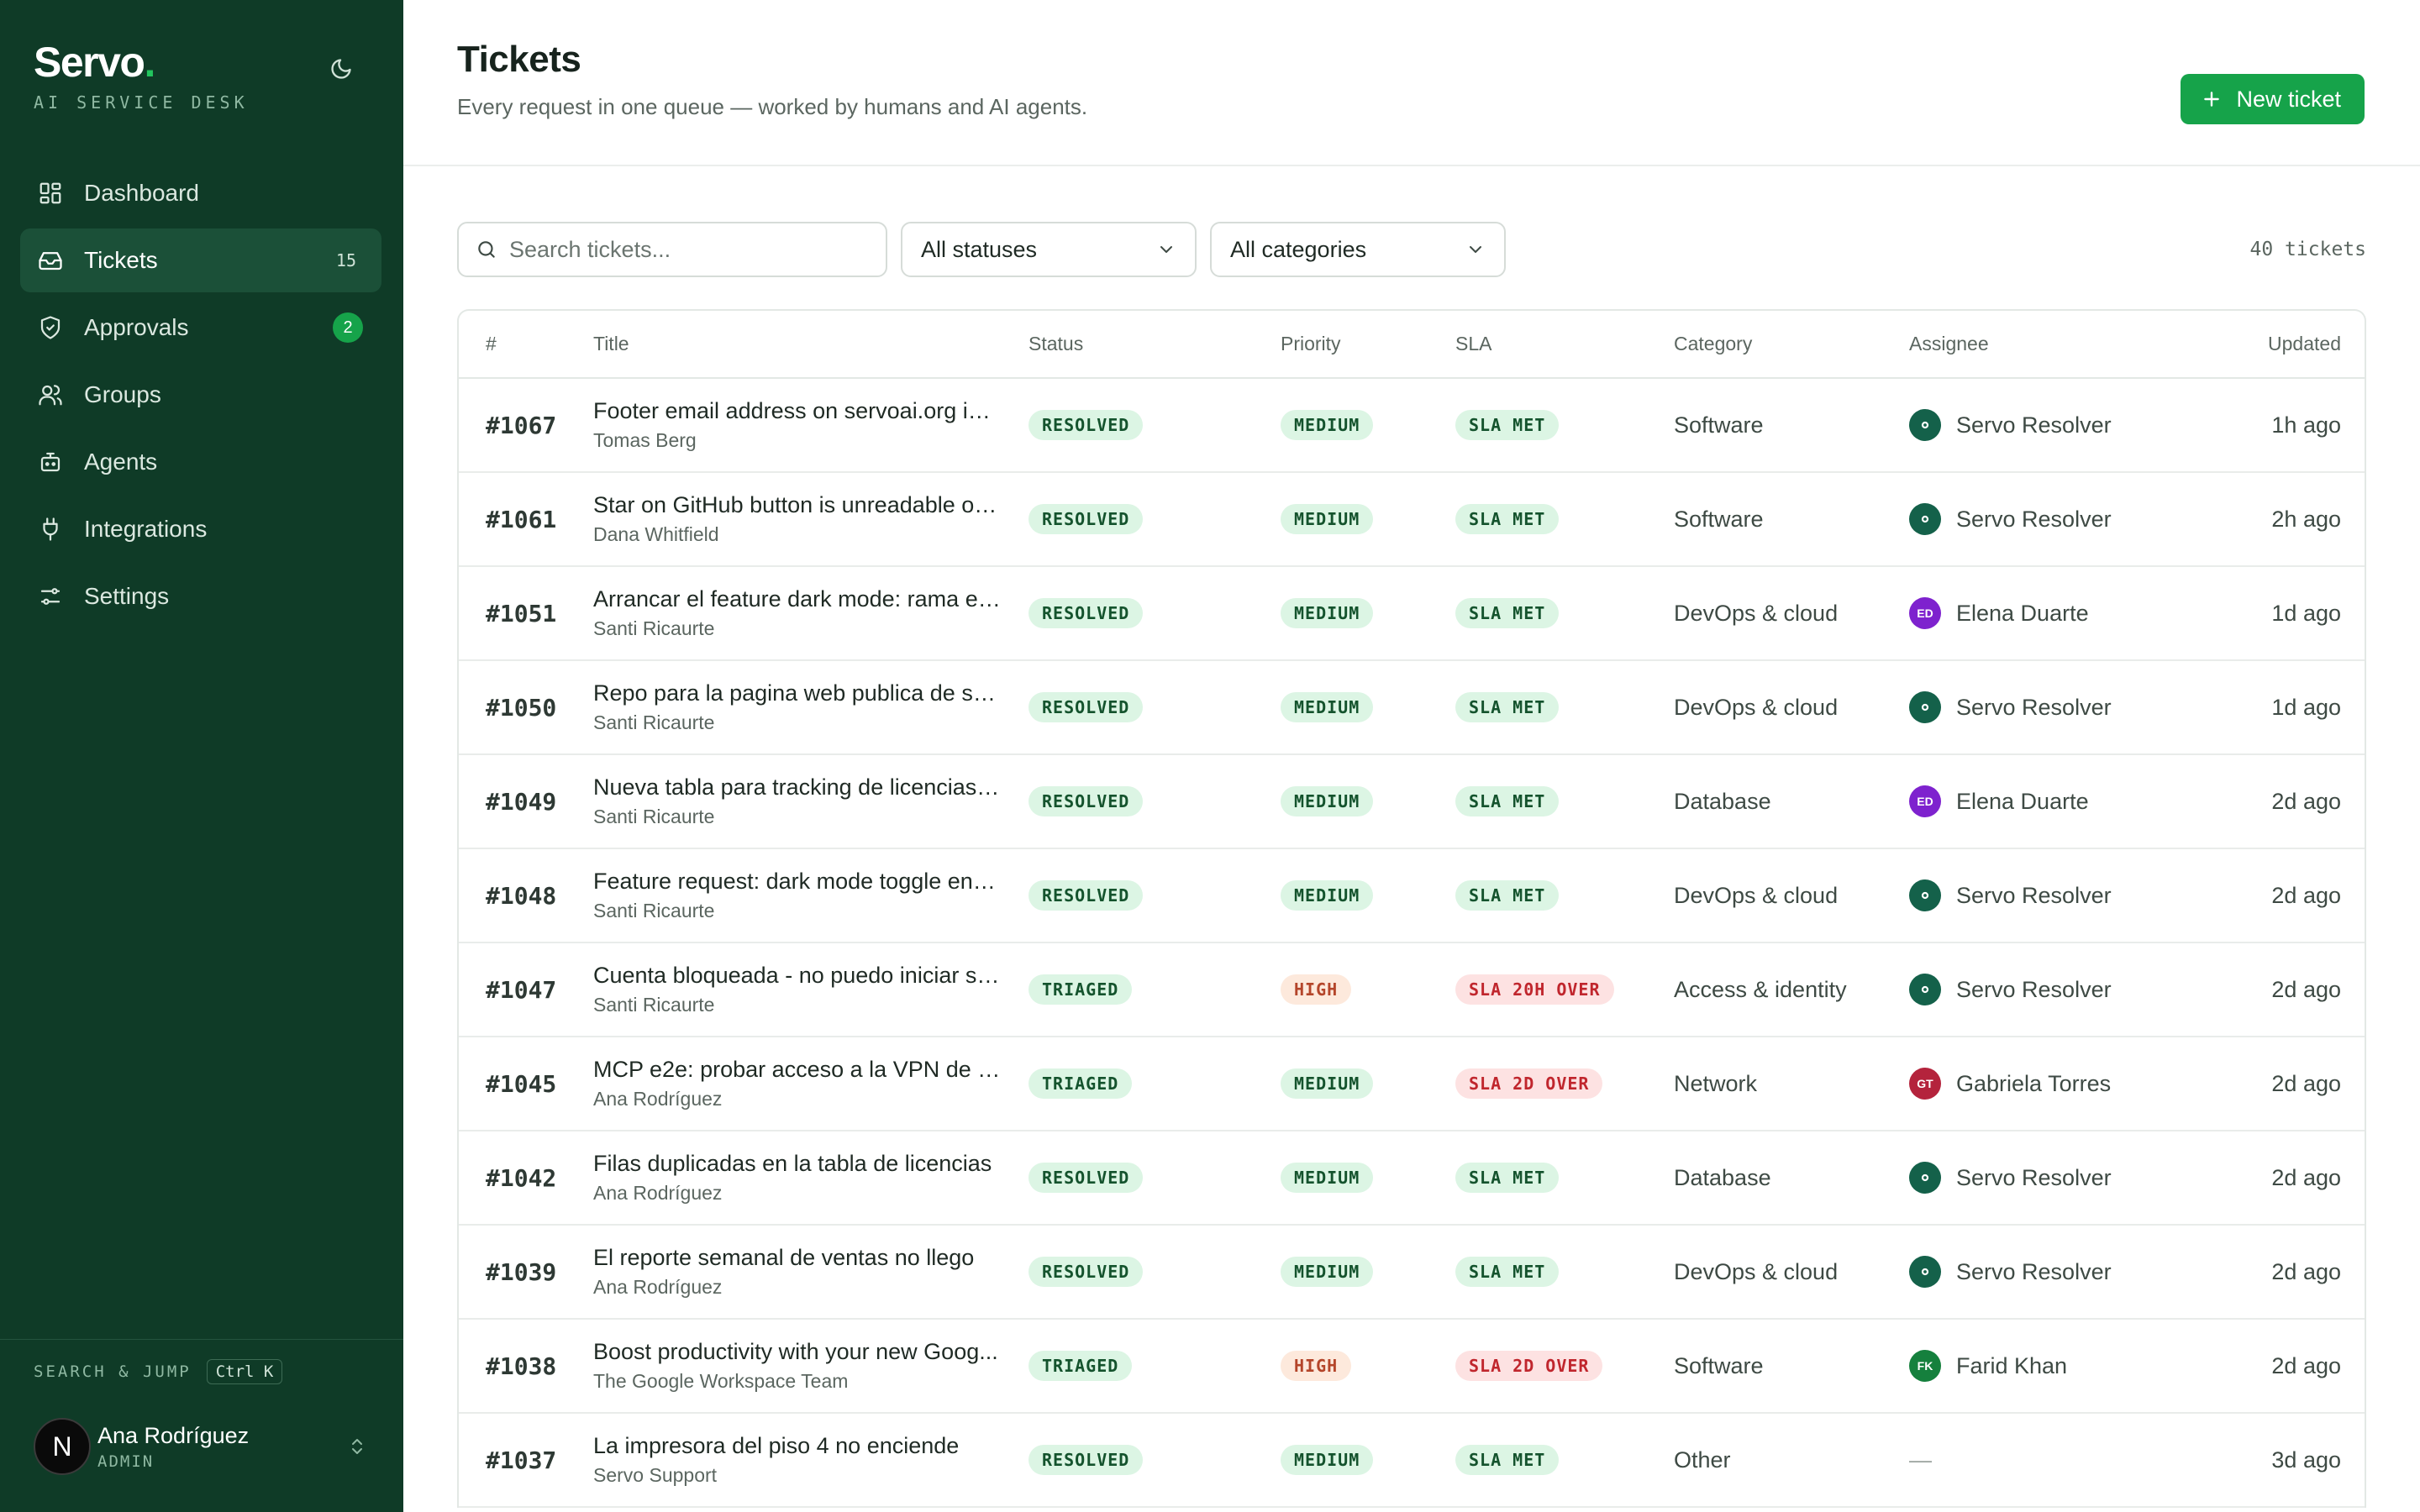 The image size is (2420, 1512). Describe the element at coordinates (1154, 345) in the screenshot. I see `column-header-status: Status` at that location.